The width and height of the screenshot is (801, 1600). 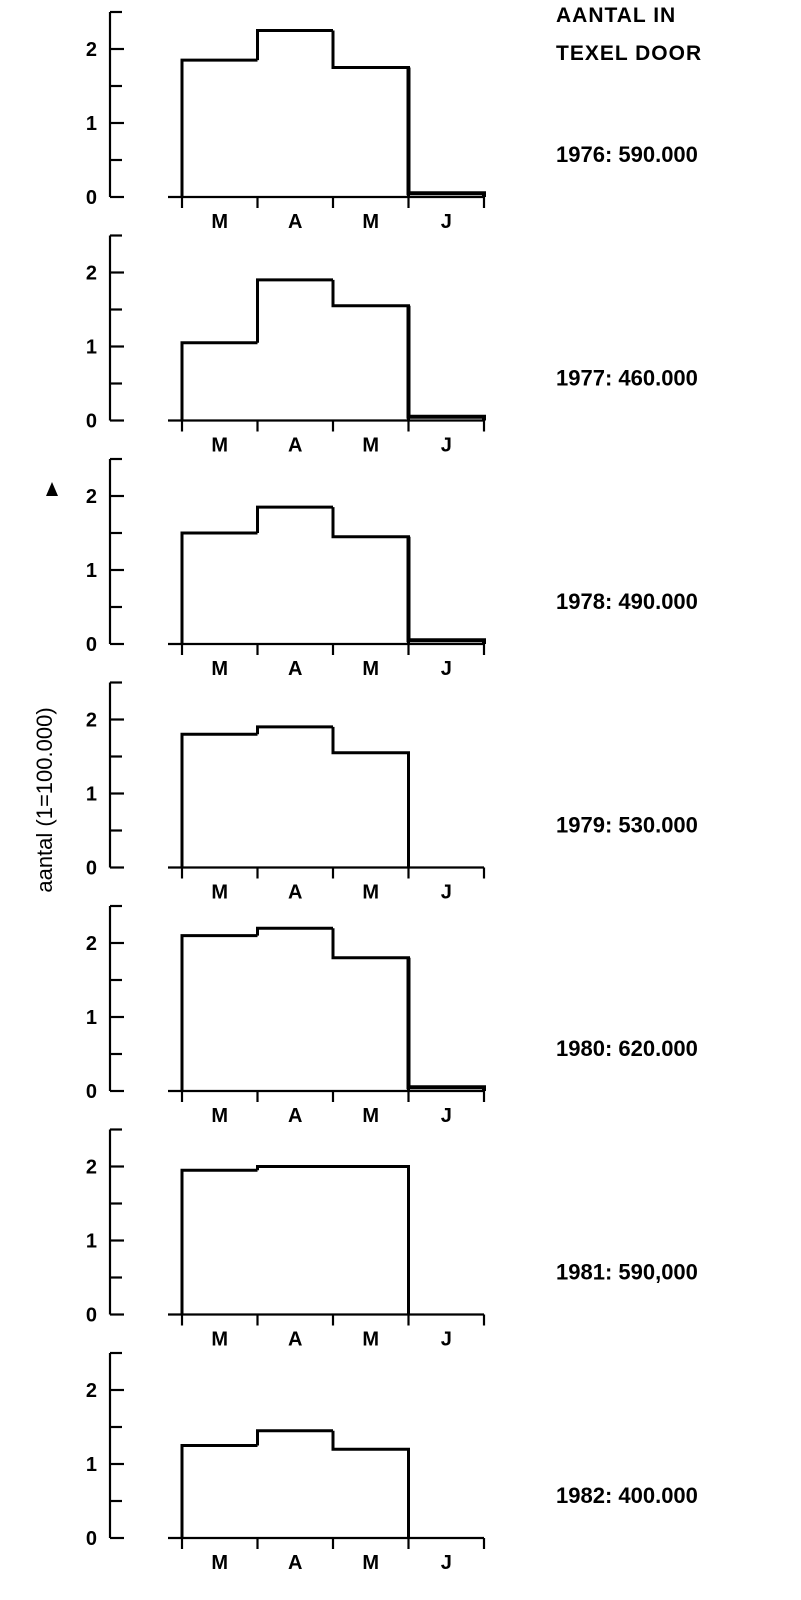 I want to click on chart-panel: 0 1 2 M A M J 1980: 620.000, so click(x=392, y=1015).